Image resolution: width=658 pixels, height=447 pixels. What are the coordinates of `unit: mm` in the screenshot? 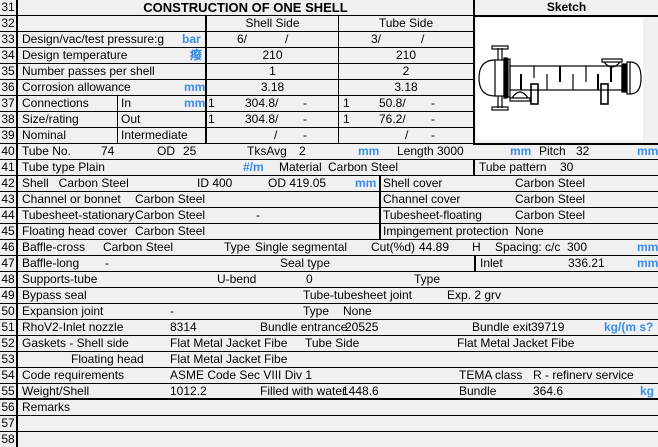 It's located at (647, 247).